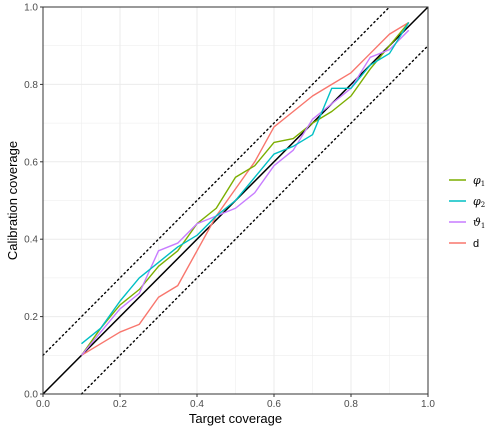  I want to click on y-axis-title: Calibration coverage, so click(12, 200).